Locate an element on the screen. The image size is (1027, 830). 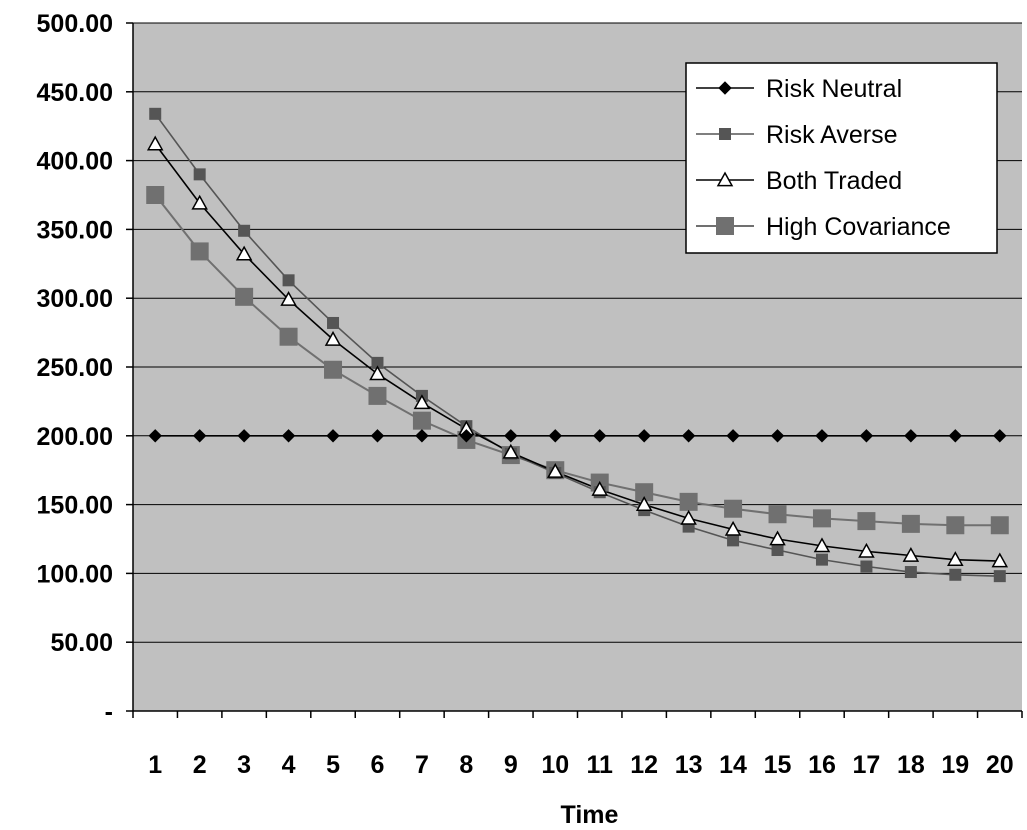
legend-box is located at coordinates (841, 158).